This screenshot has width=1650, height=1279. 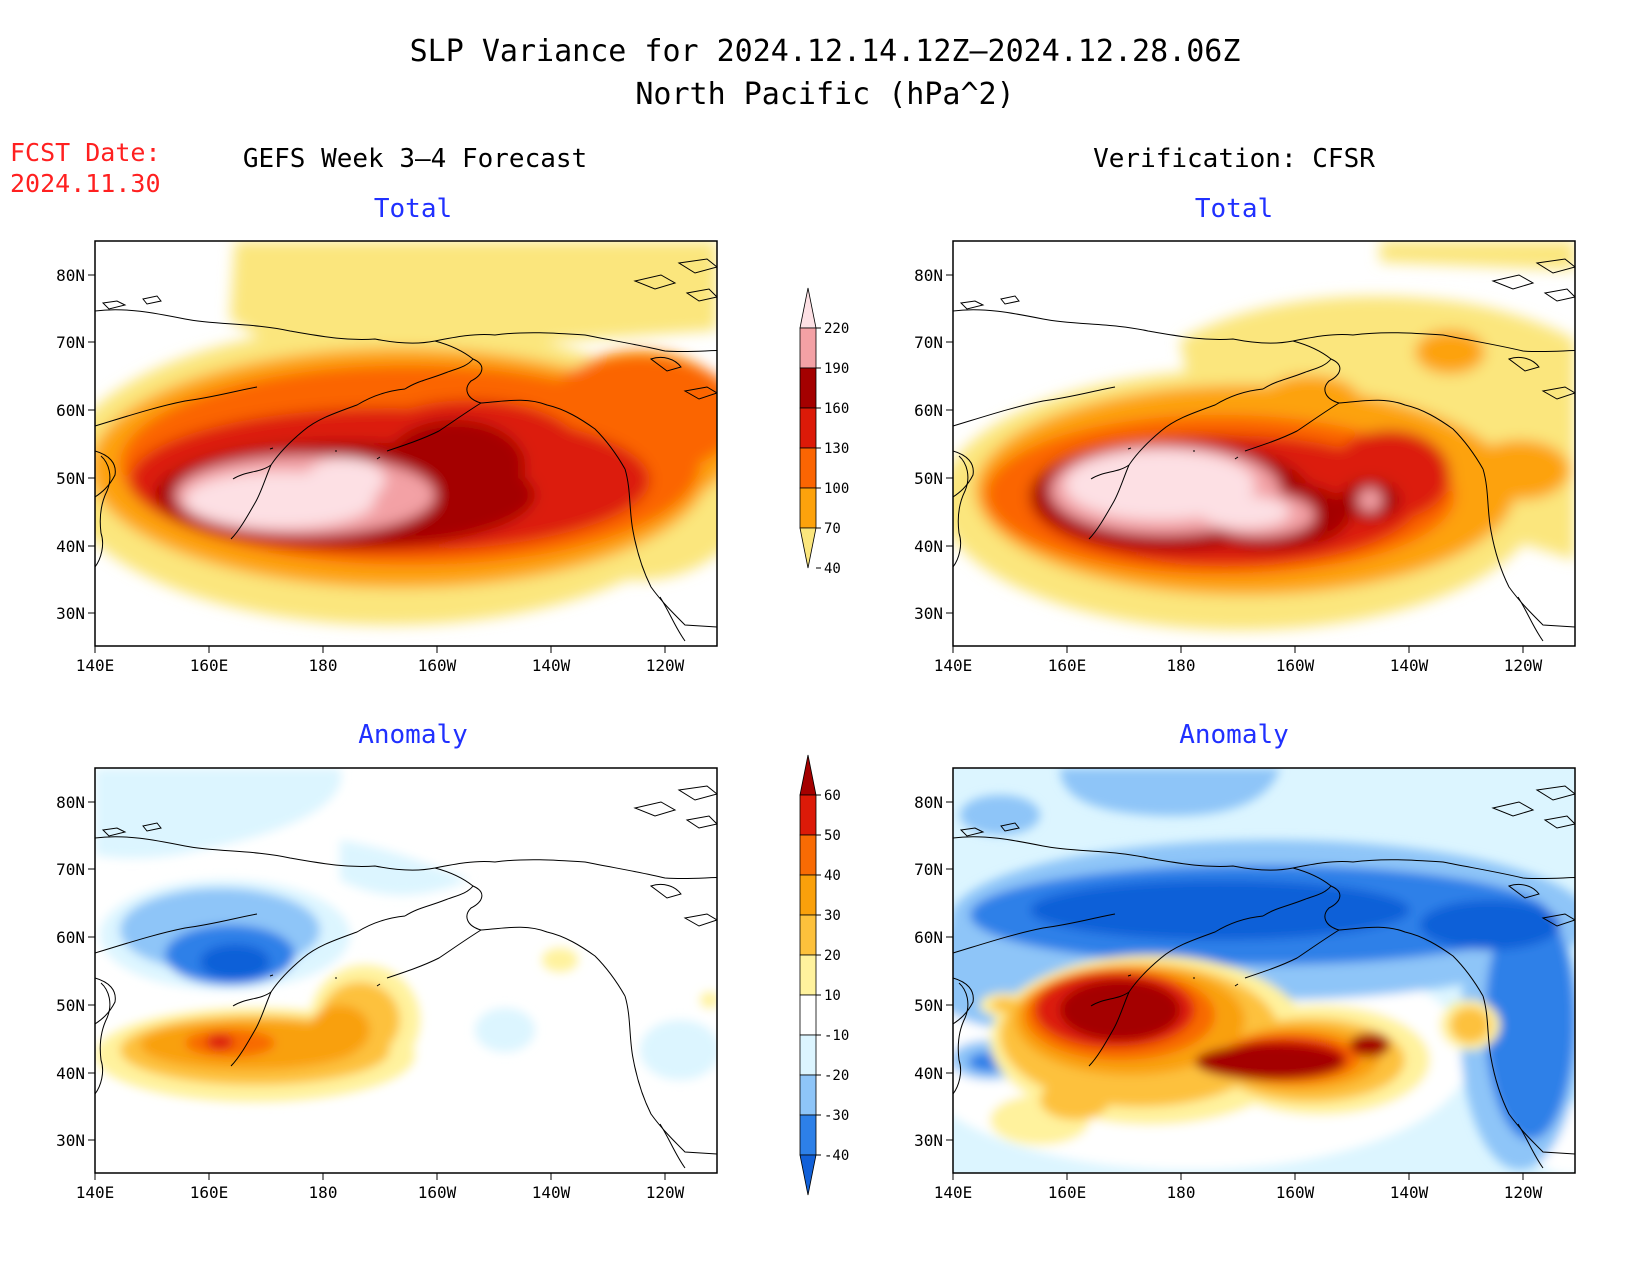 I want to click on lat-label-forecast-anomaly: 80N, so click(x=70, y=802).